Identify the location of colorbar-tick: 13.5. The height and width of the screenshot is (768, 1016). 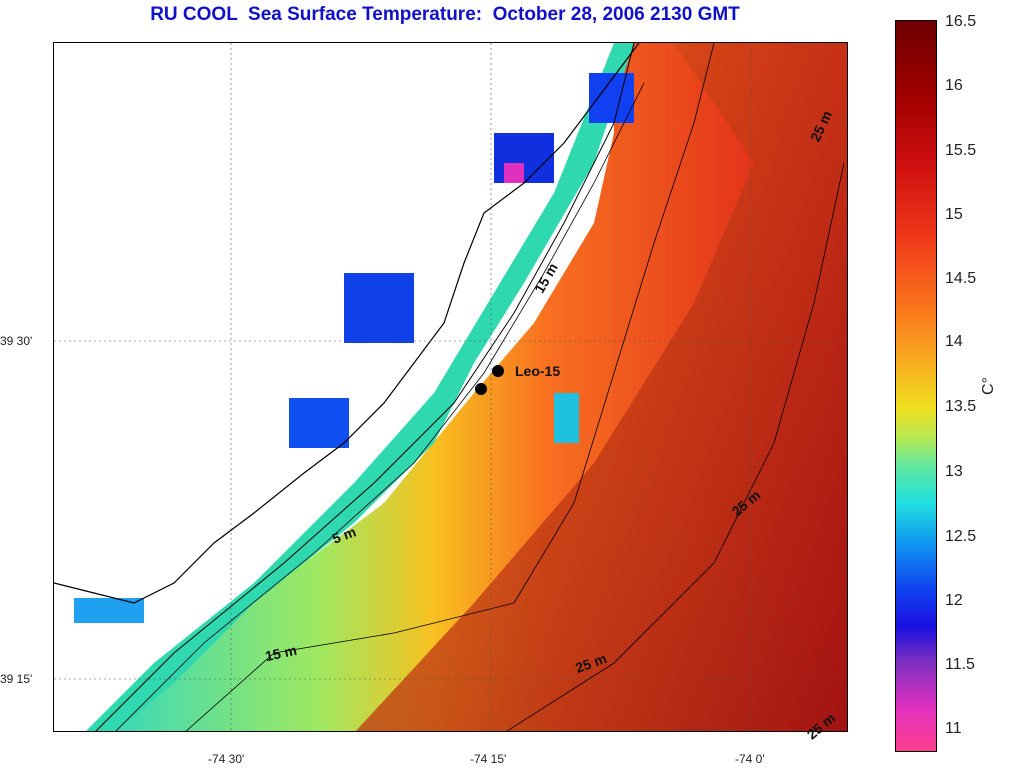
(961, 406).